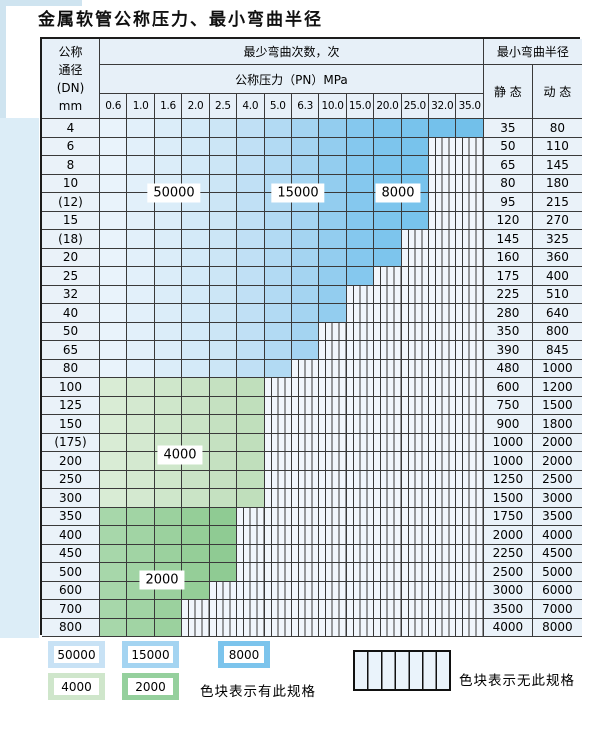 This screenshot has height=743, width=600. Describe the element at coordinates (508, 257) in the screenshot. I see `static-radius-cell: 160` at that location.